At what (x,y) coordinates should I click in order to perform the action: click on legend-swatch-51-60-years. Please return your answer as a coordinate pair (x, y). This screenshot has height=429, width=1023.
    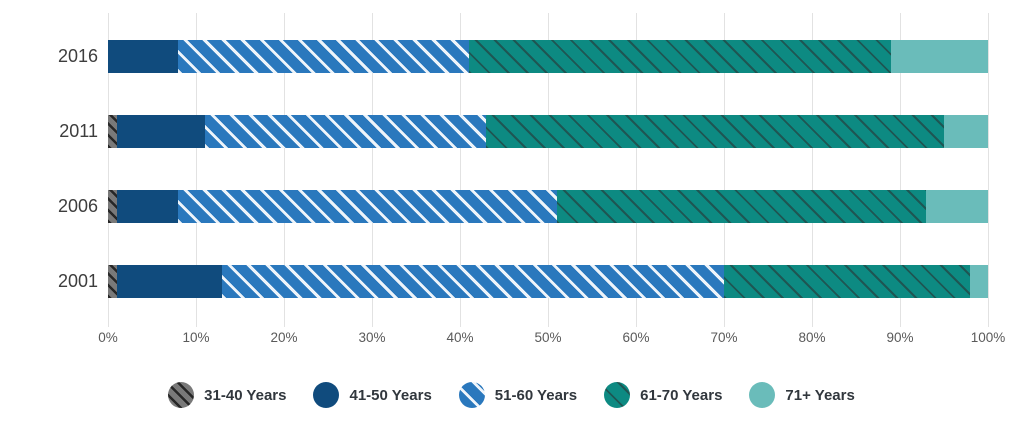
    Looking at the image, I should click on (471, 395).